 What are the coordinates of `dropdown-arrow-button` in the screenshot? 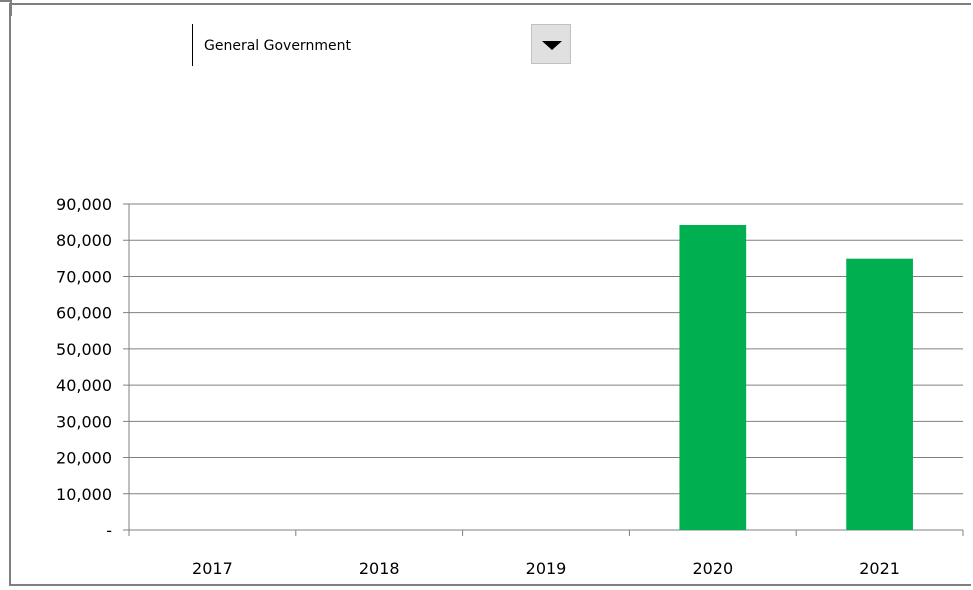 It's located at (551, 44).